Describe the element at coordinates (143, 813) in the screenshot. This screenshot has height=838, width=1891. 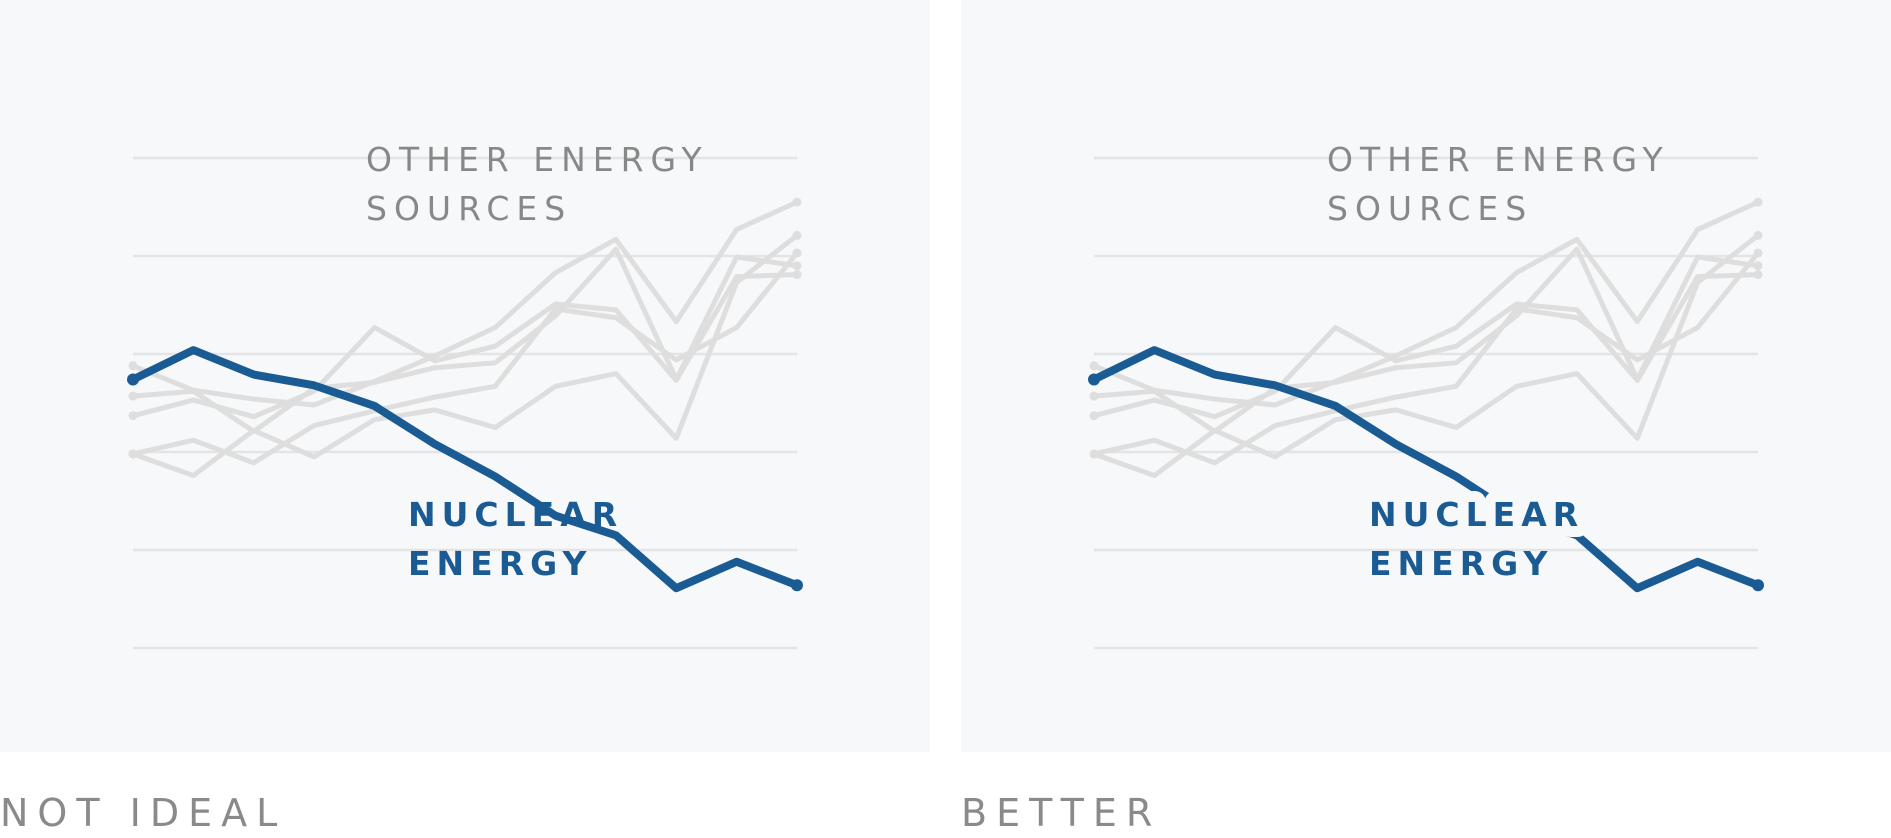
I see `panel-caption: NOT IDEAL` at that location.